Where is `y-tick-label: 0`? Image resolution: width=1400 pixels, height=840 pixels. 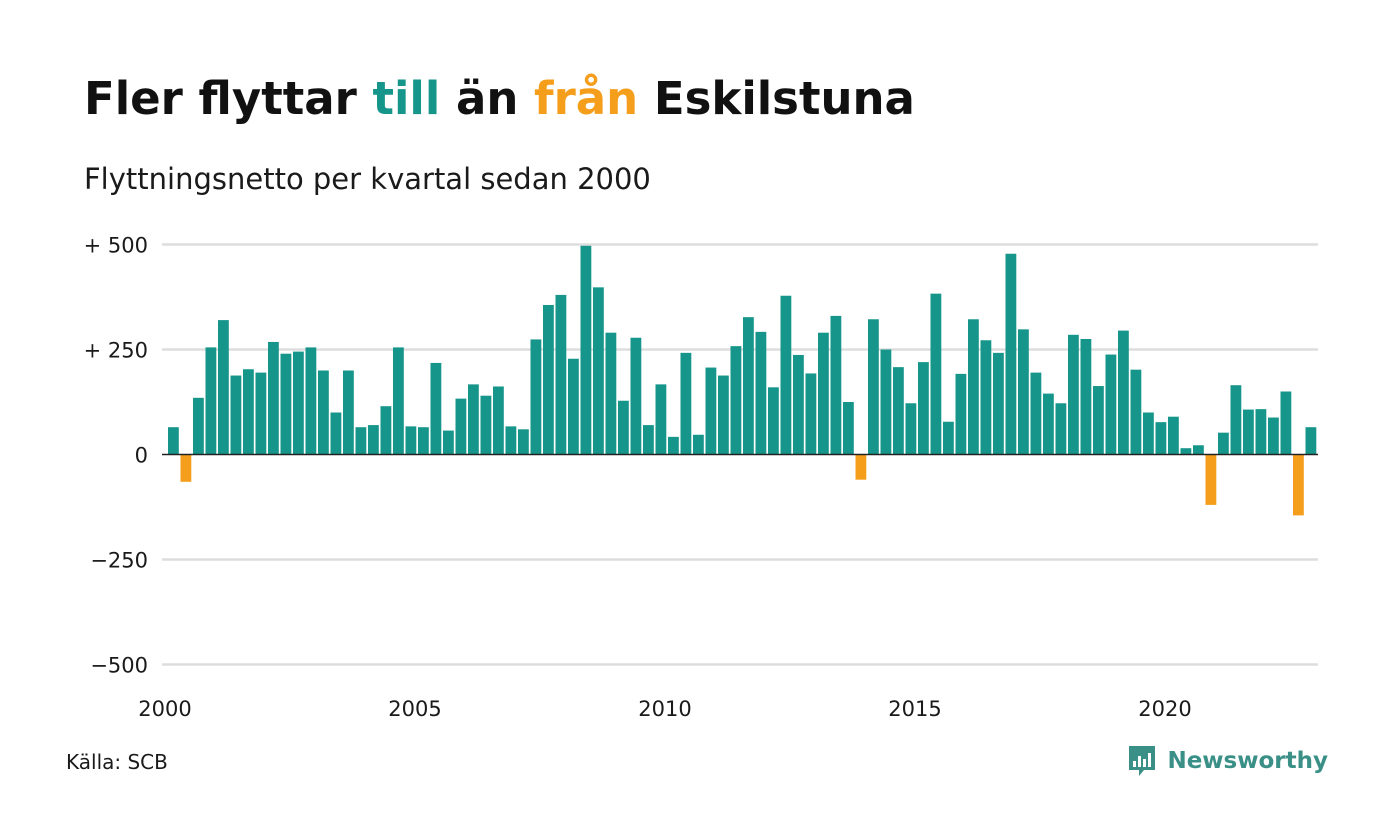 y-tick-label: 0 is located at coordinates (141, 456).